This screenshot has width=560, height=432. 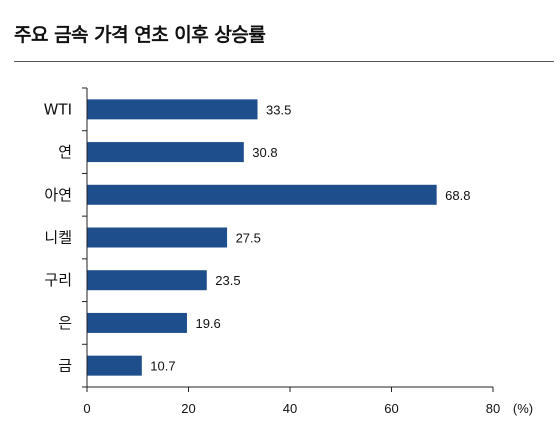 I want to click on data-label: 19.6, so click(x=207, y=323).